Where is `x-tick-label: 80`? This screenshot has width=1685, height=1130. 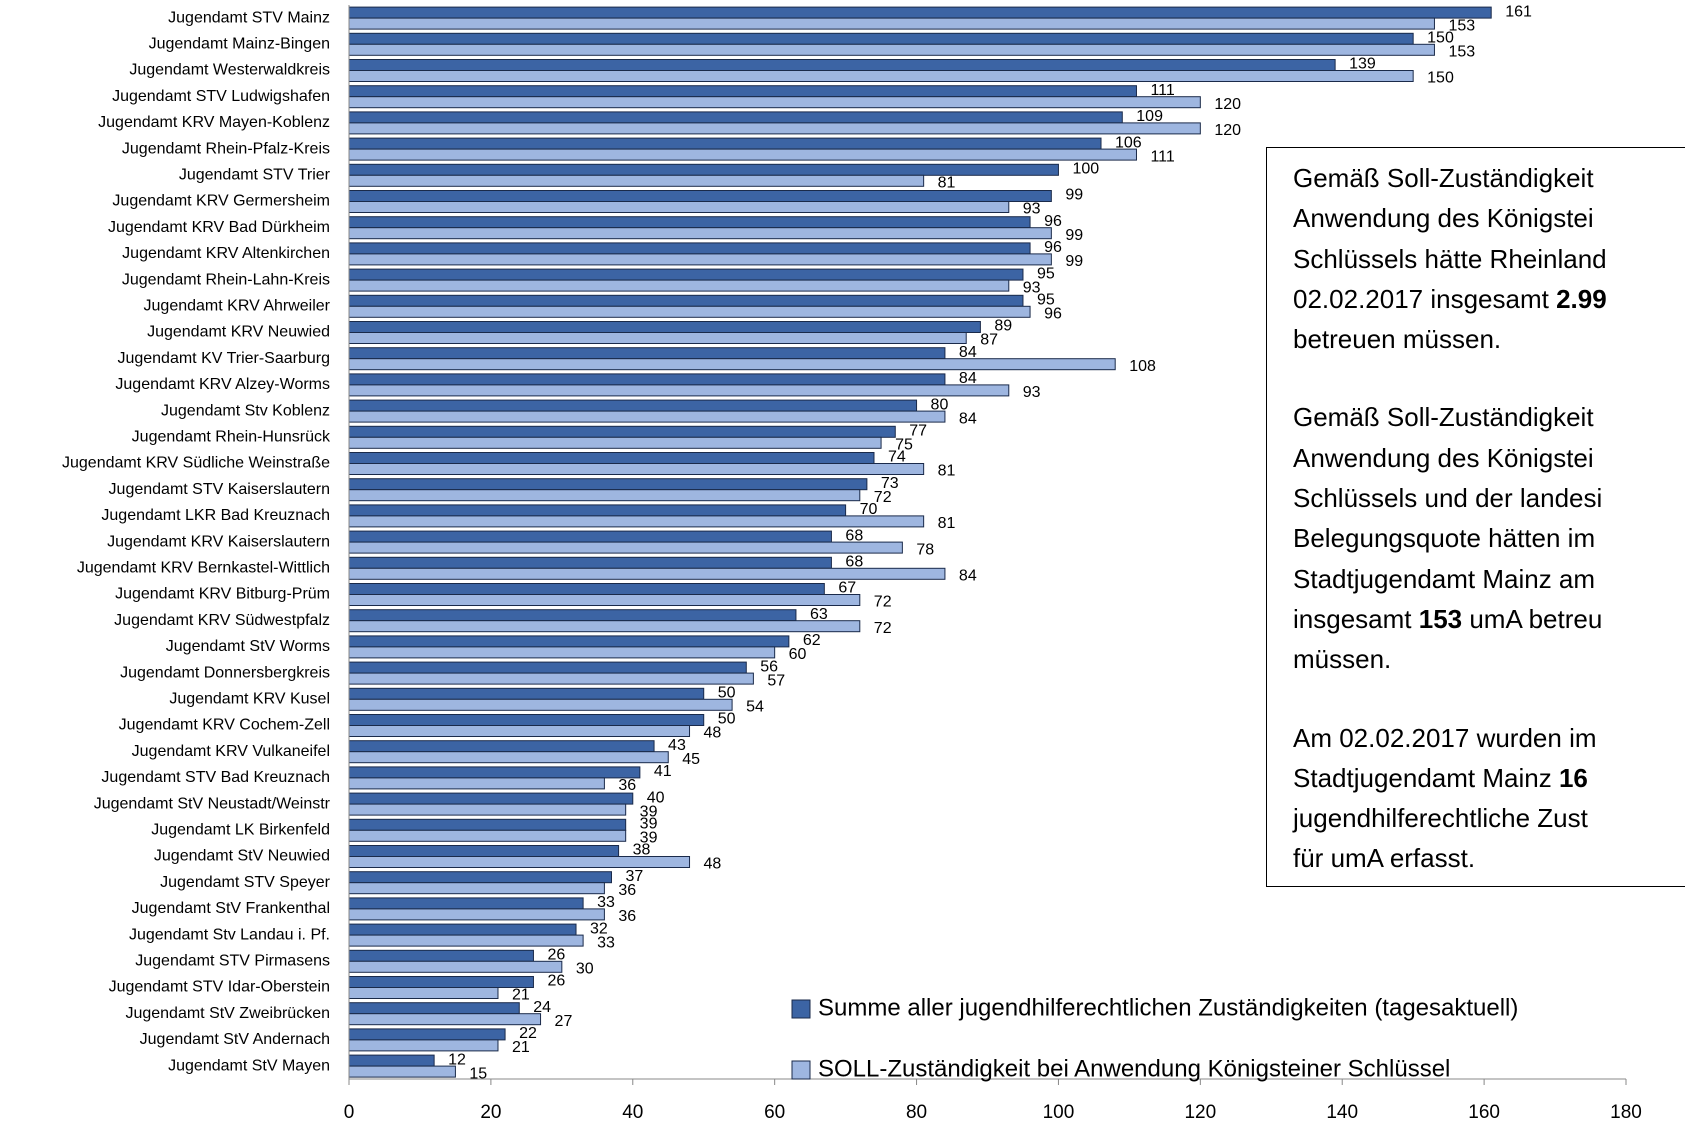
x-tick-label: 80 is located at coordinates (916, 1112).